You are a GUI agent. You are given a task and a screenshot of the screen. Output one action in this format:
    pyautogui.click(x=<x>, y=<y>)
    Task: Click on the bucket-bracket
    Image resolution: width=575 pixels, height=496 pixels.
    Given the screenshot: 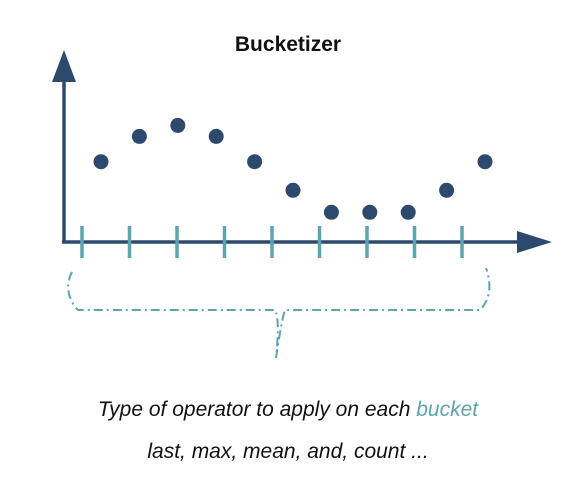 What is the action you would take?
    pyautogui.click(x=279, y=313)
    